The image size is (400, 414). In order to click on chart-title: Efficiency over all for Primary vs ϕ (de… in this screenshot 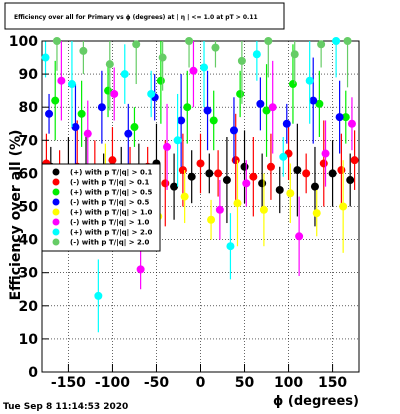, I will do `click(136, 17)`.